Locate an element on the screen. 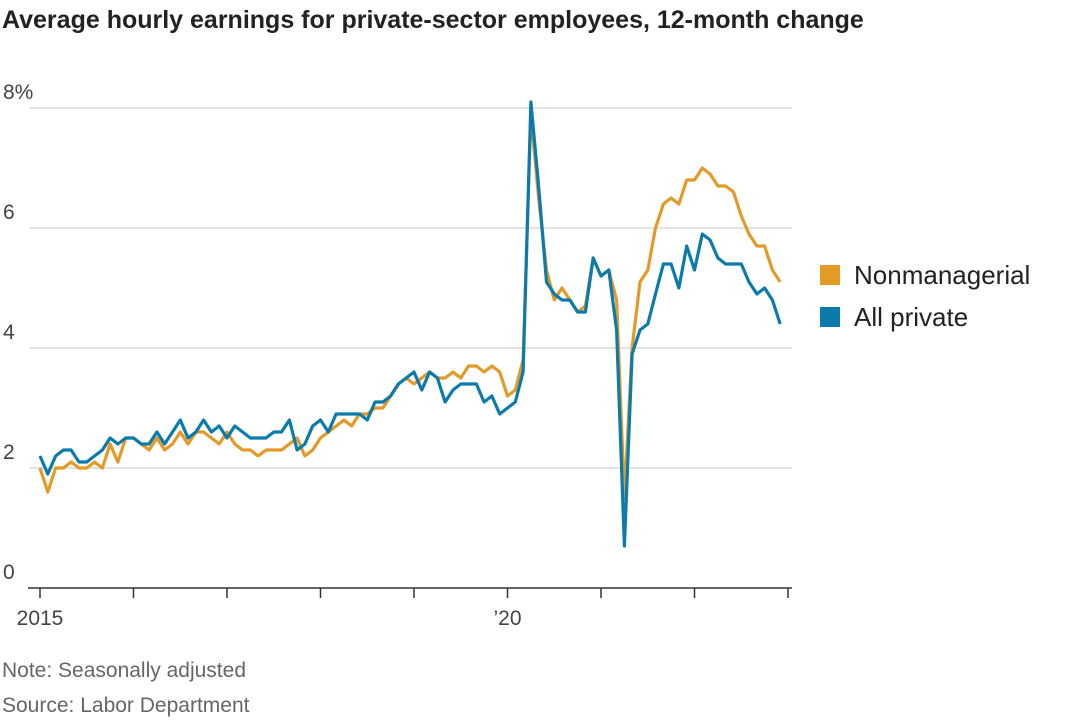  legend-label: Nonmanagerial is located at coordinates (942, 275).